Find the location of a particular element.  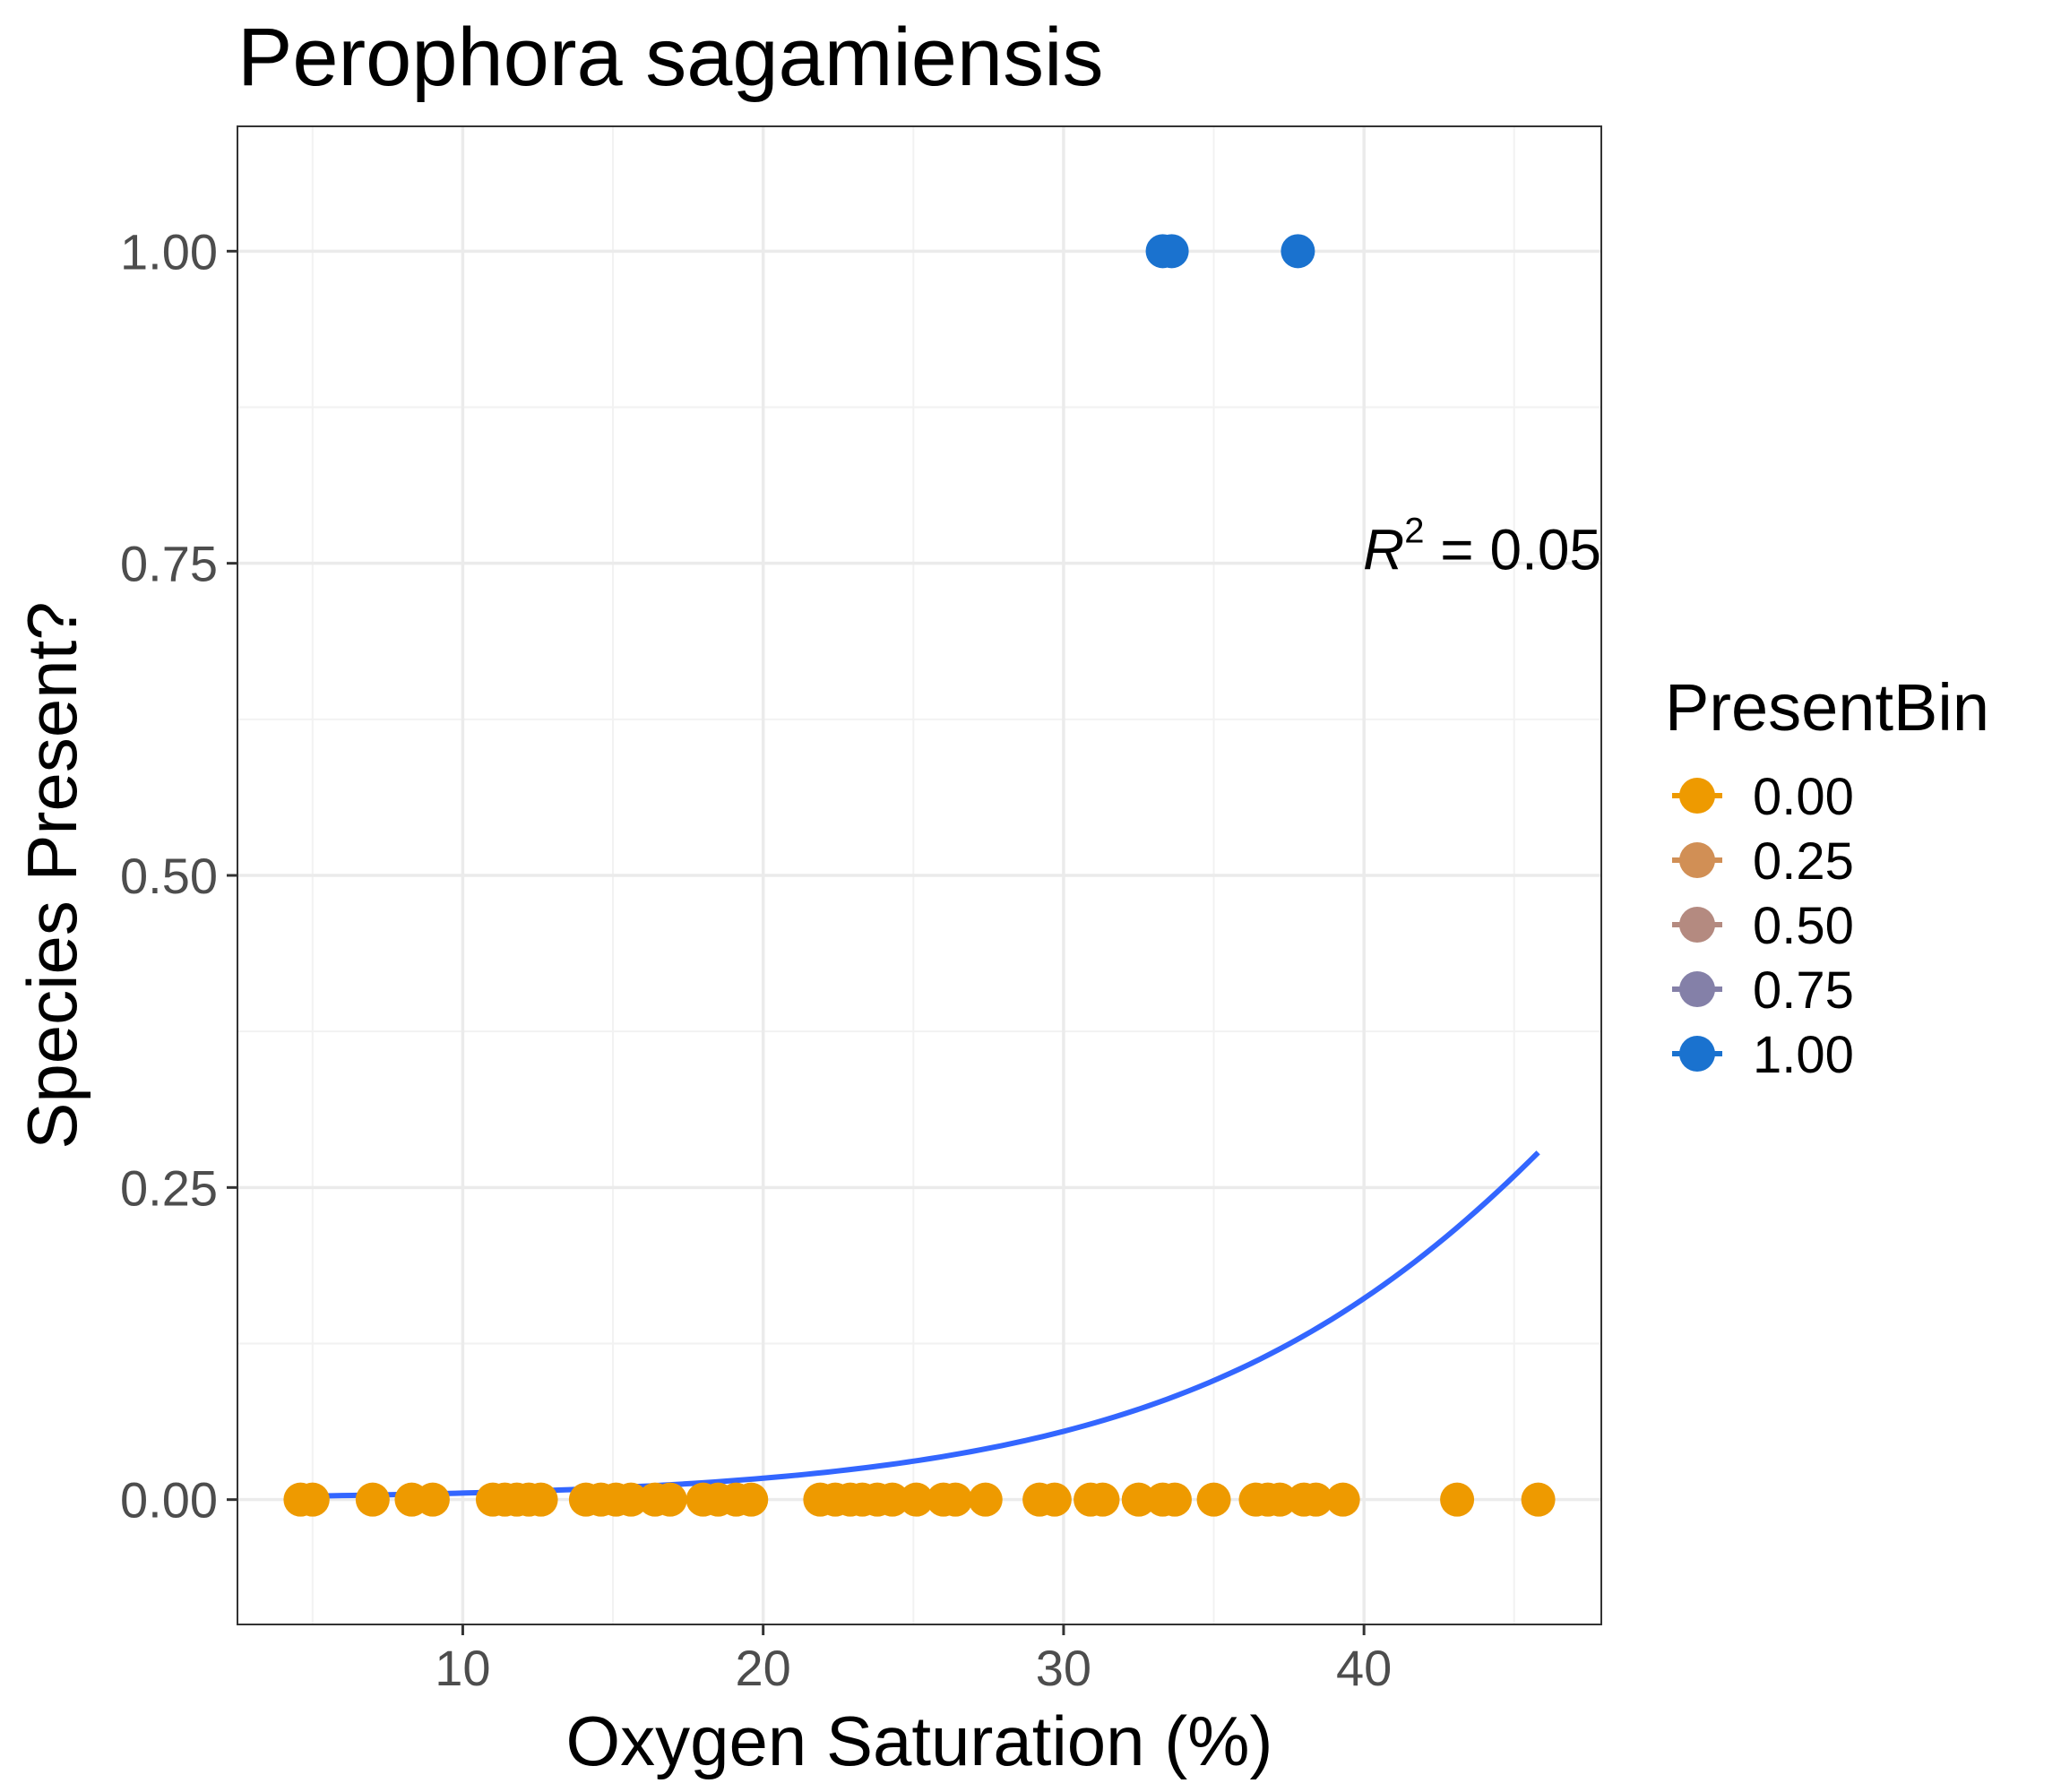

y-axis-title: Species Present? is located at coordinates (52, 875).